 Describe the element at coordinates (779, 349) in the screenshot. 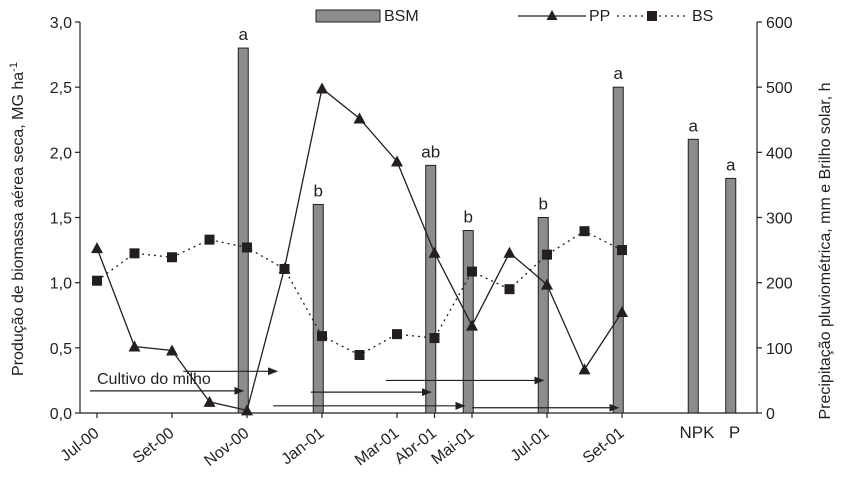

I see `right-tick-label: 100` at that location.